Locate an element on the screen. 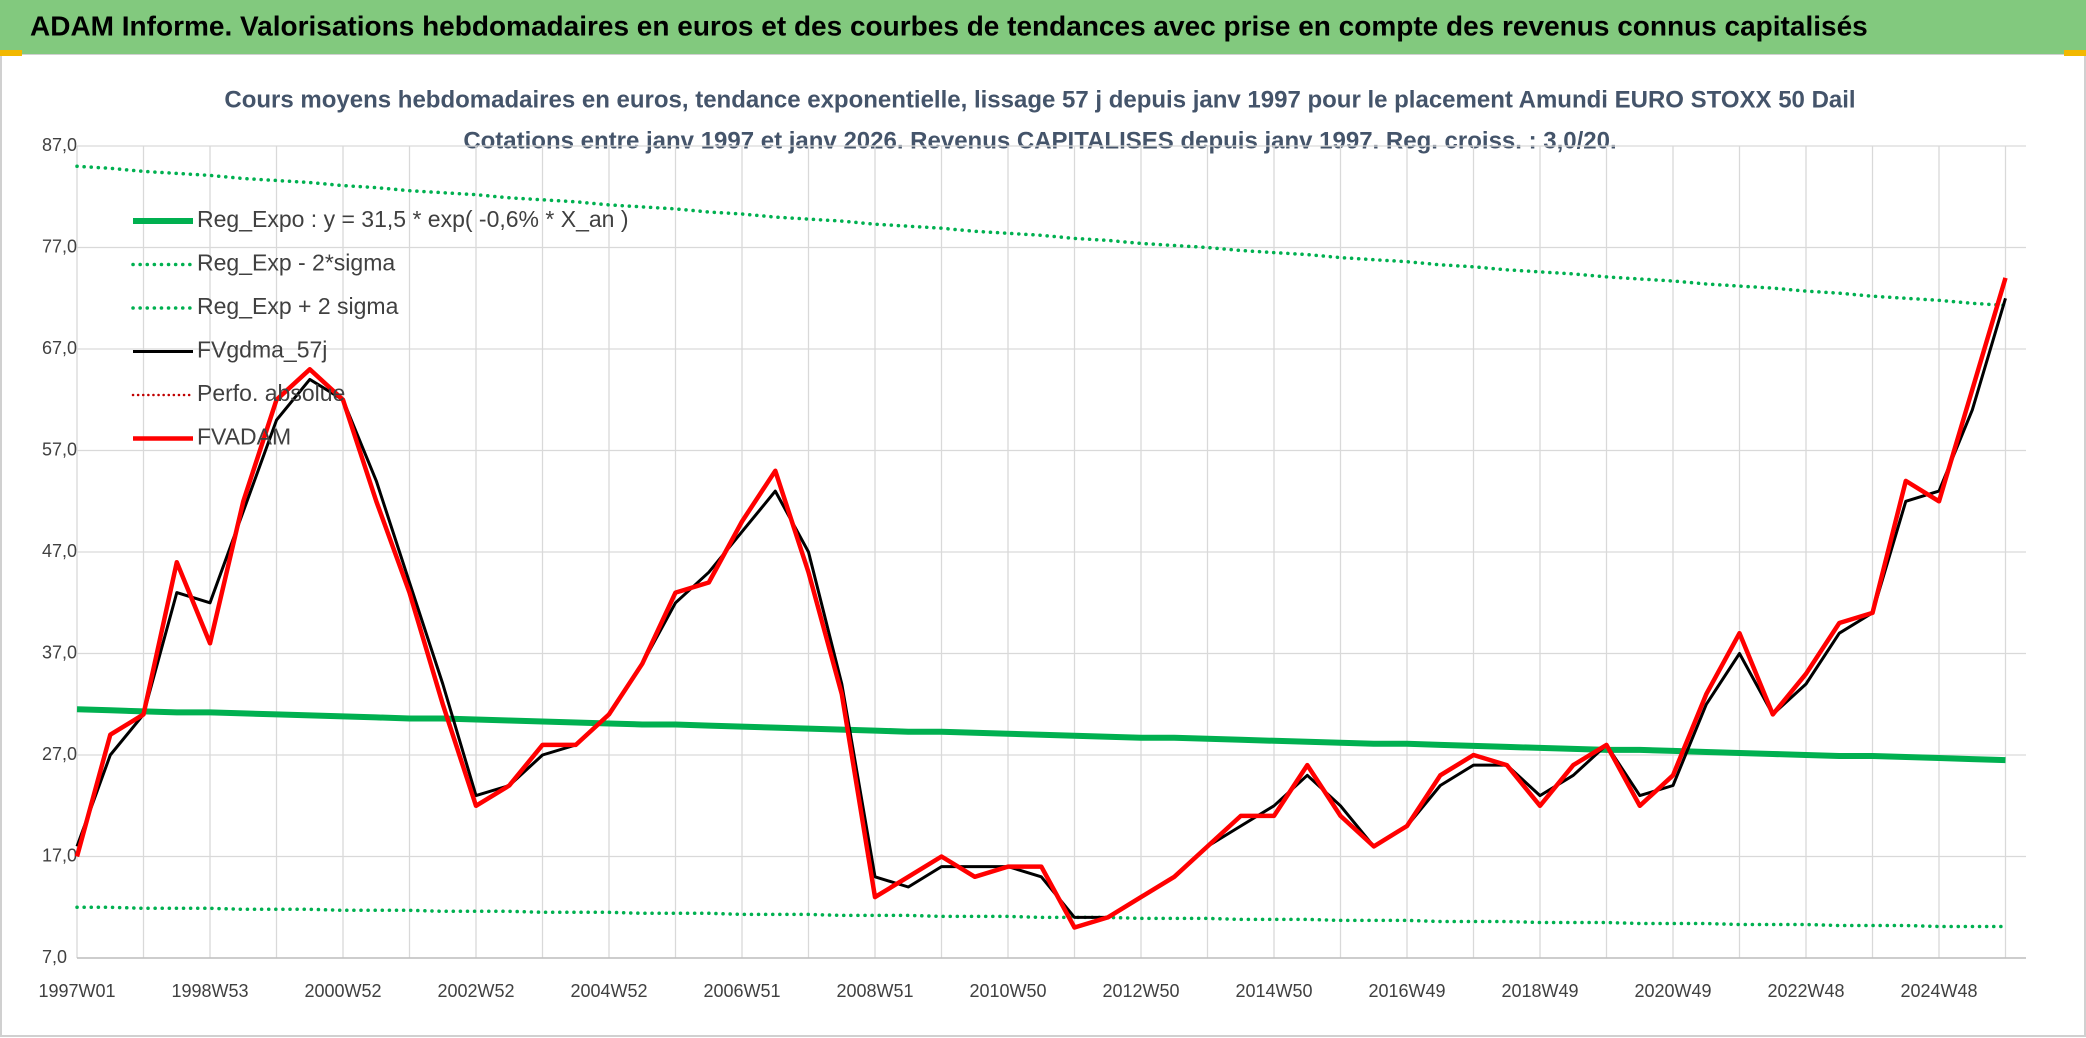  x-tick-label: 2014W50 is located at coordinates (1273, 991).